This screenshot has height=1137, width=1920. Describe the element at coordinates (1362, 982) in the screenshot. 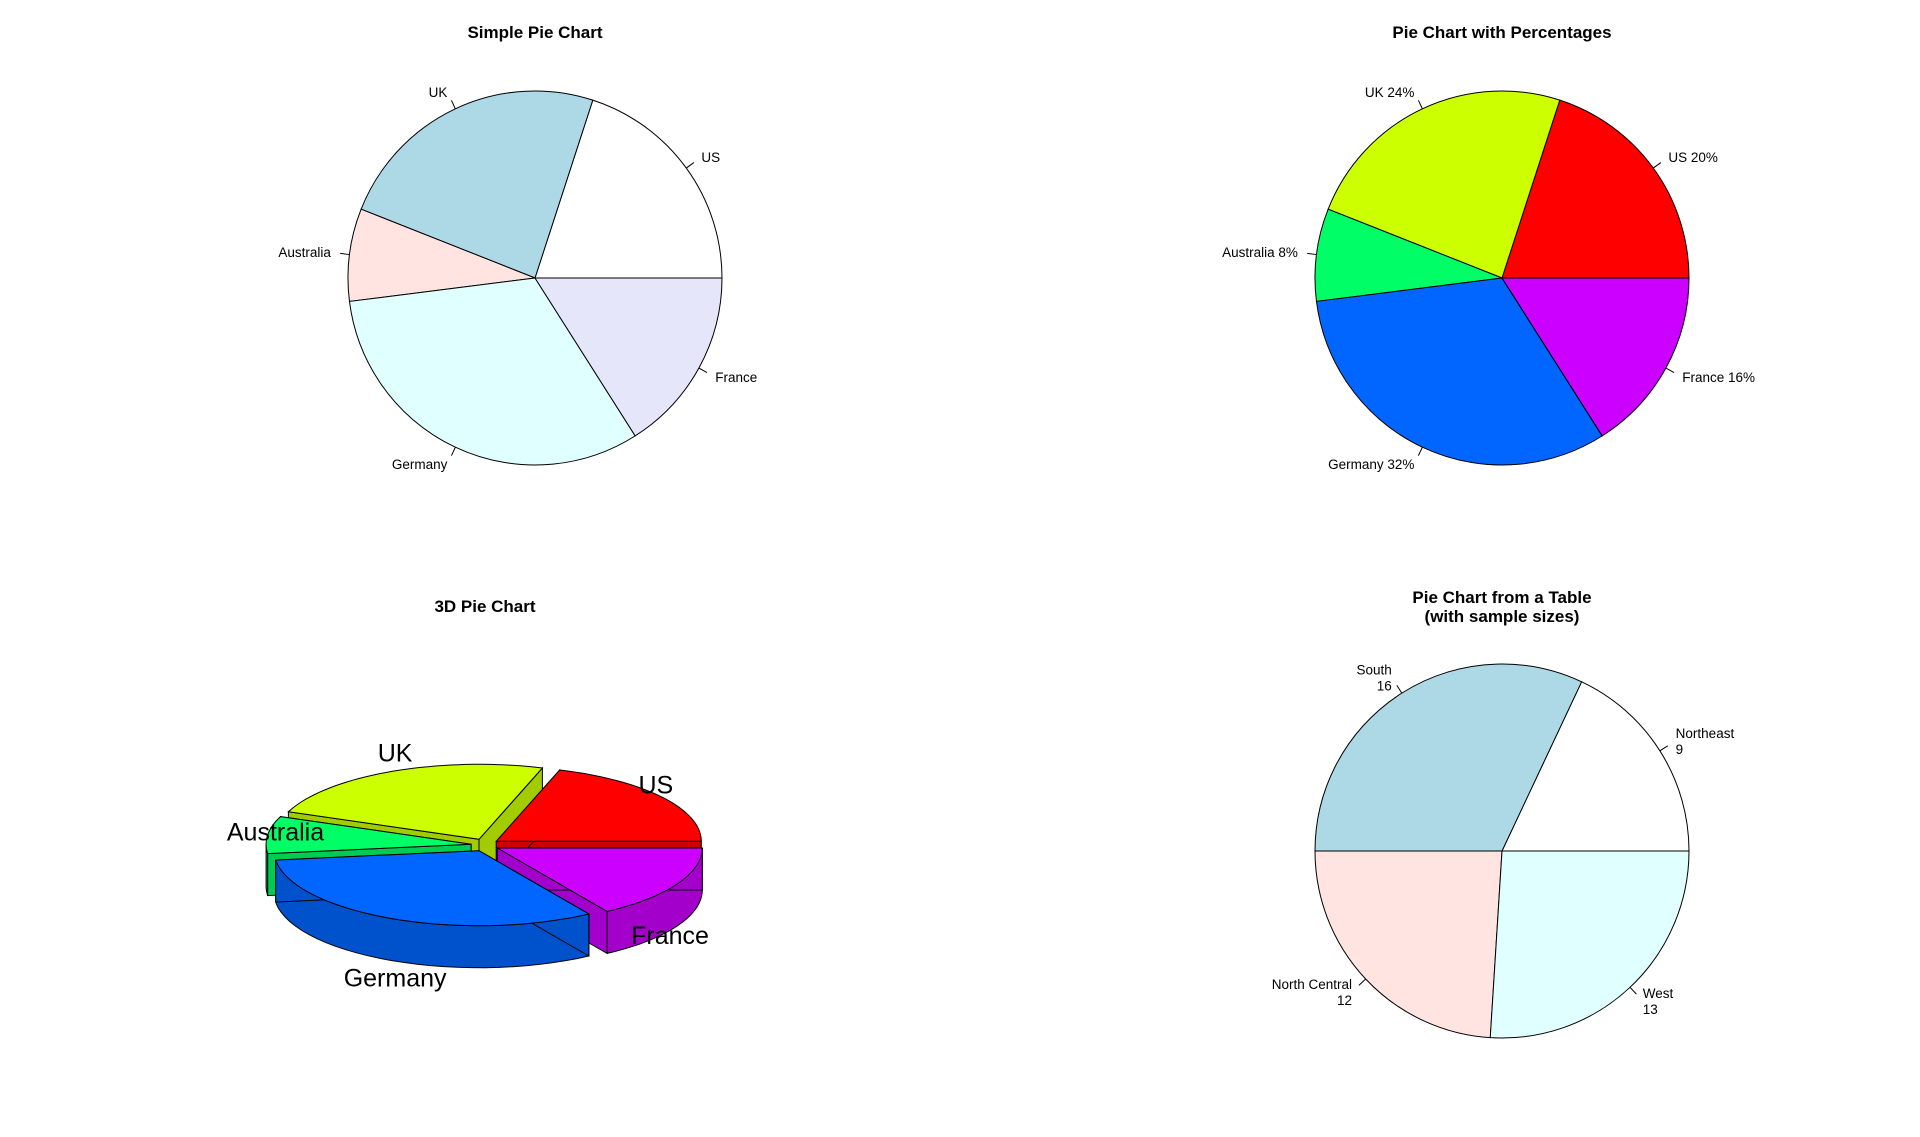

I see `label-tick-north-central` at that location.